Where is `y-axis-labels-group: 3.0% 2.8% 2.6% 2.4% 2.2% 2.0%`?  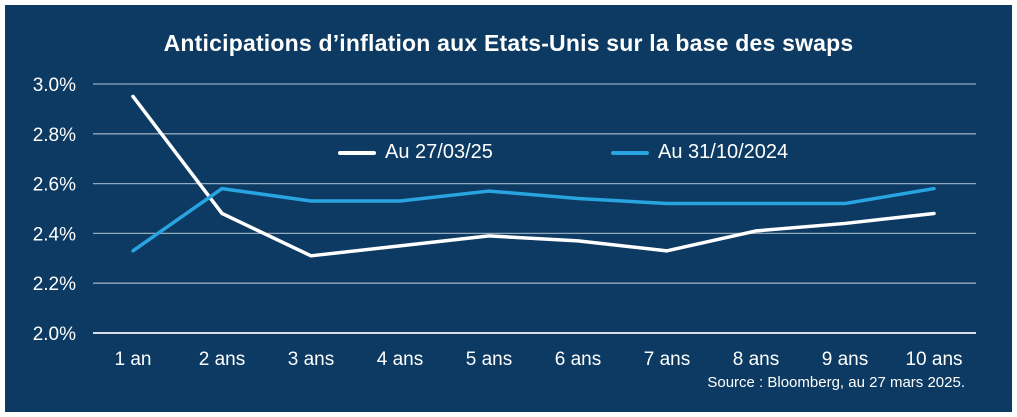
y-axis-labels-group: 3.0% 2.8% 2.6% 2.4% 2.2% 2.0% is located at coordinates (54, 210).